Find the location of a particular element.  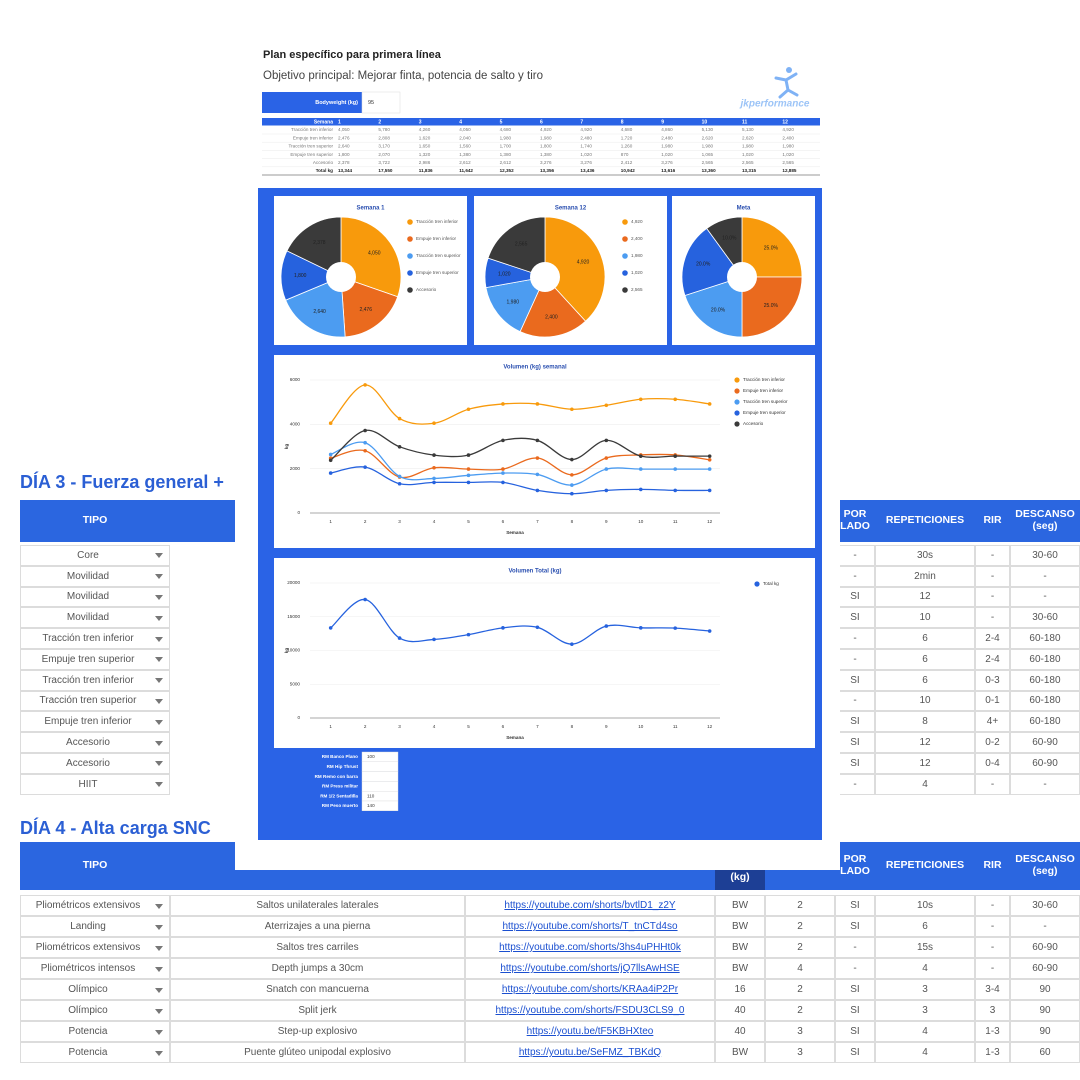

legend-label: Tracción tren inferior is located at coordinates (437, 221).